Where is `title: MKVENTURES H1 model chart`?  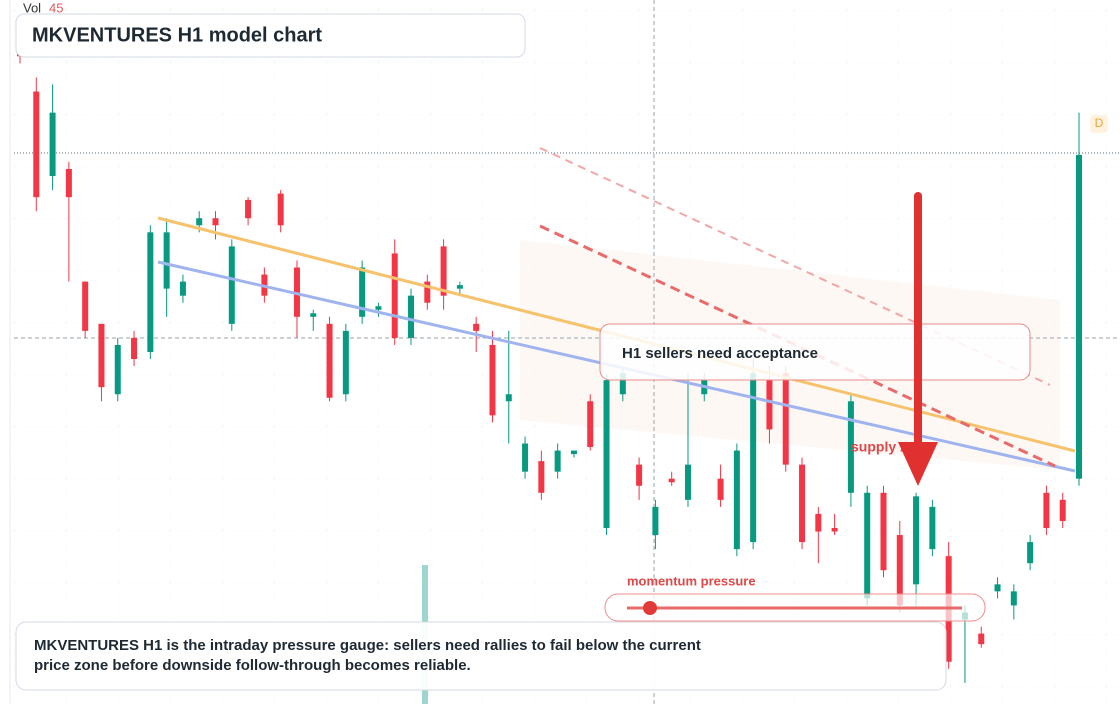
title: MKVENTURES H1 model chart is located at coordinates (177, 35).